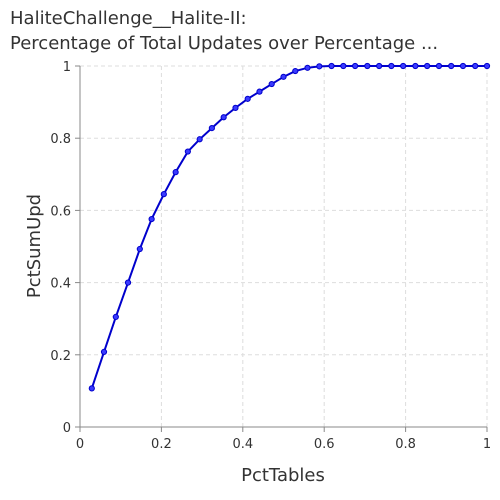  Describe the element at coordinates (128, 18) in the screenshot. I see `chart-title-line-1: HaliteChallenge__Halite-II:` at that location.